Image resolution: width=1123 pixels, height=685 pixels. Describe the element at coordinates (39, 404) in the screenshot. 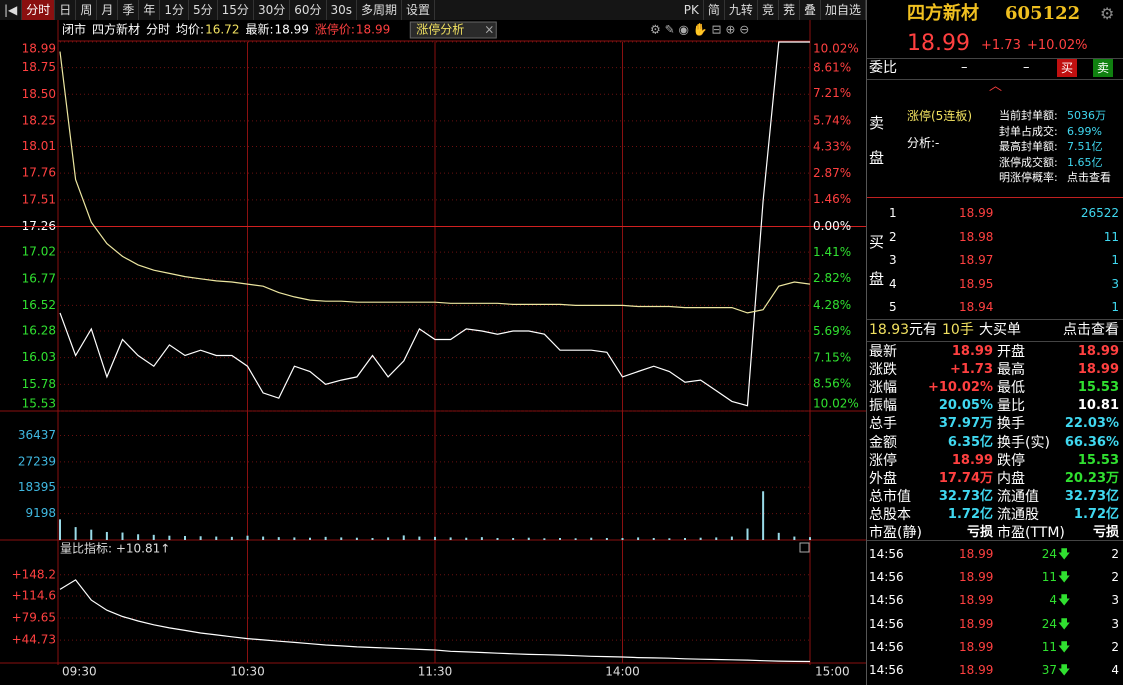

I see `y-tick-label: 15.53` at that location.